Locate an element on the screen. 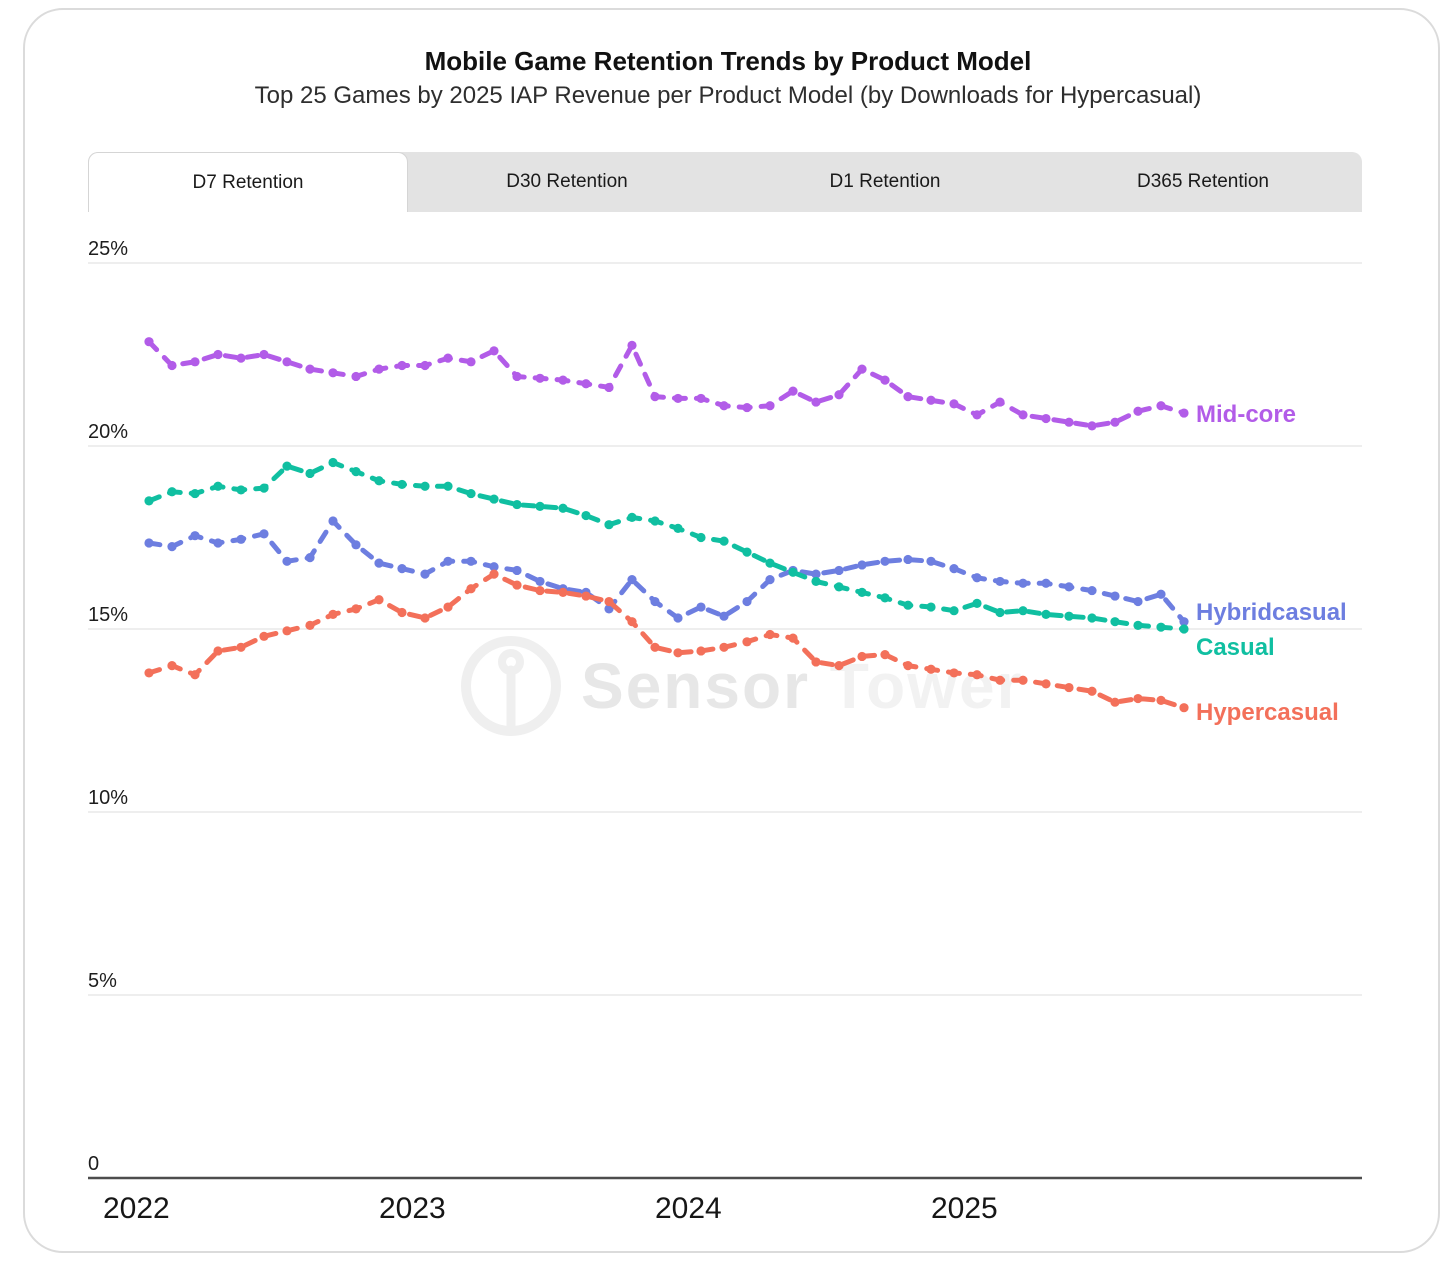  tab-d365-retention: D365 Retention is located at coordinates (1203, 182).